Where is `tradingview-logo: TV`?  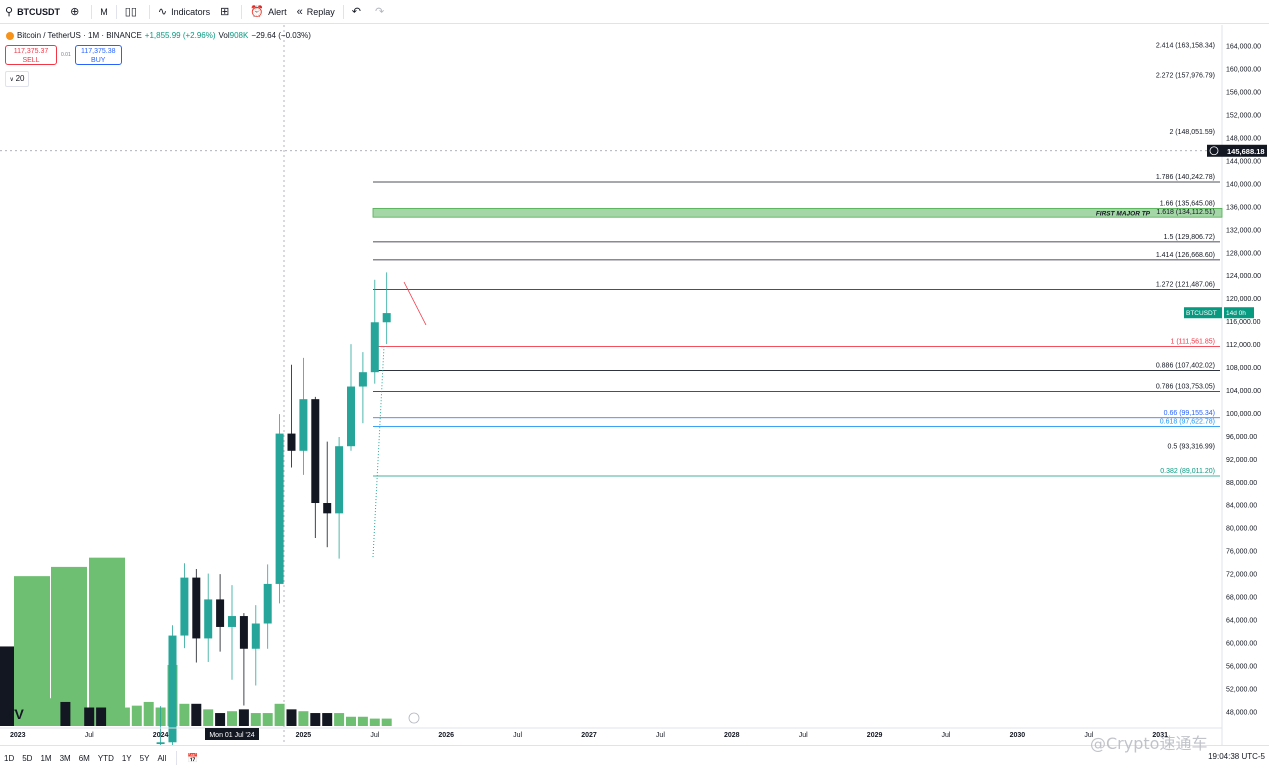
tradingview-logo: TV is located at coordinates (15, 714).